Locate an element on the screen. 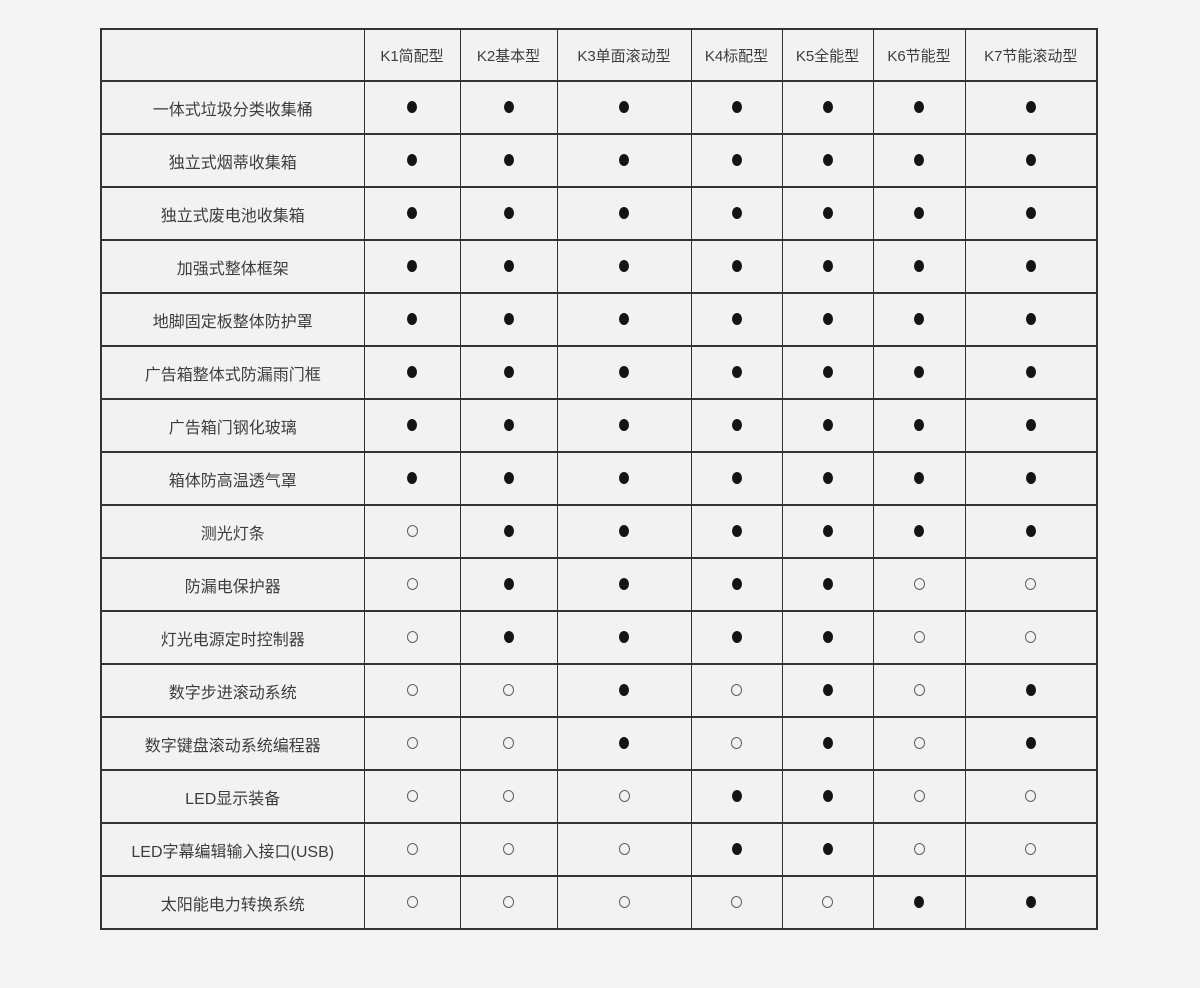 This screenshot has height=988, width=1200. feature-label: 数字步进滚动系统 is located at coordinates (232, 690).